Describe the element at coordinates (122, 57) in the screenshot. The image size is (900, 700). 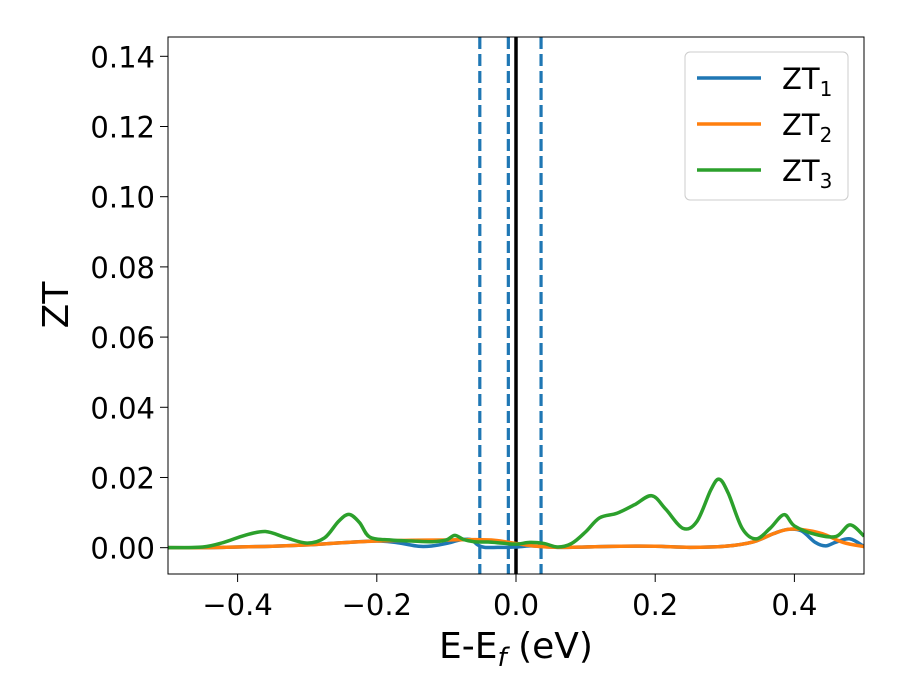
I see `y-tick-label: 0.14` at that location.